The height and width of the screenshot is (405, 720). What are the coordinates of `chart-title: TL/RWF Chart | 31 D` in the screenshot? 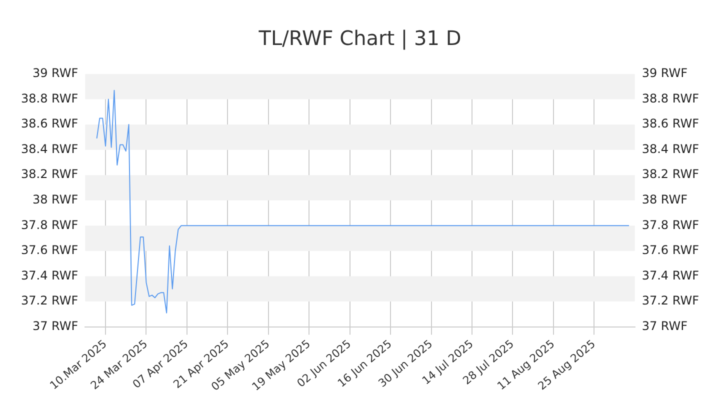 It's located at (360, 38).